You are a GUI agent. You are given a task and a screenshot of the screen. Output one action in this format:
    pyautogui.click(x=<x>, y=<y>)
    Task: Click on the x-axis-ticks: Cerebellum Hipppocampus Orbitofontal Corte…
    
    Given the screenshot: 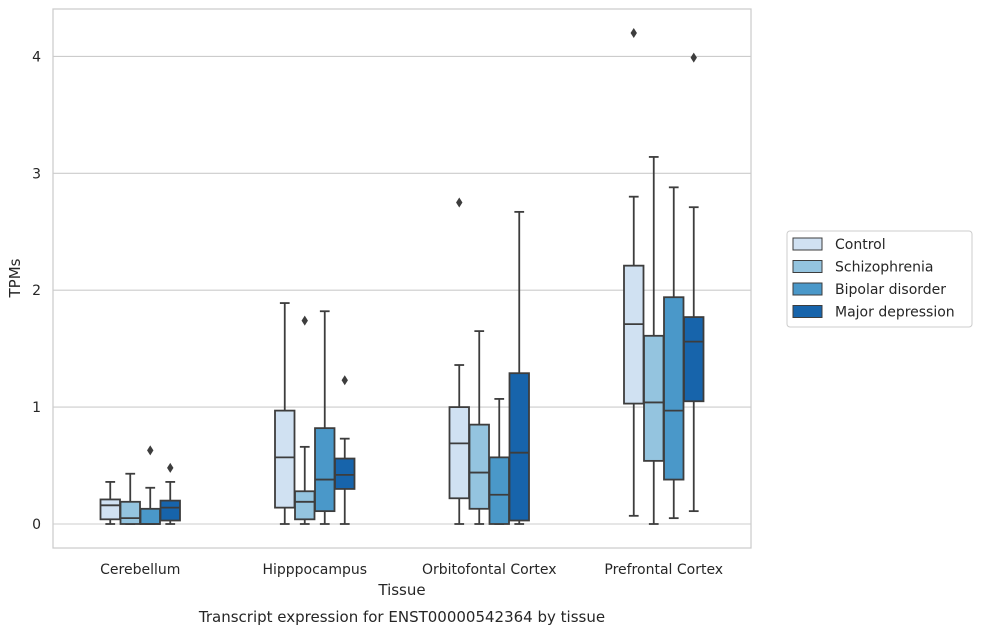 What is the action you would take?
    pyautogui.click(x=411, y=570)
    